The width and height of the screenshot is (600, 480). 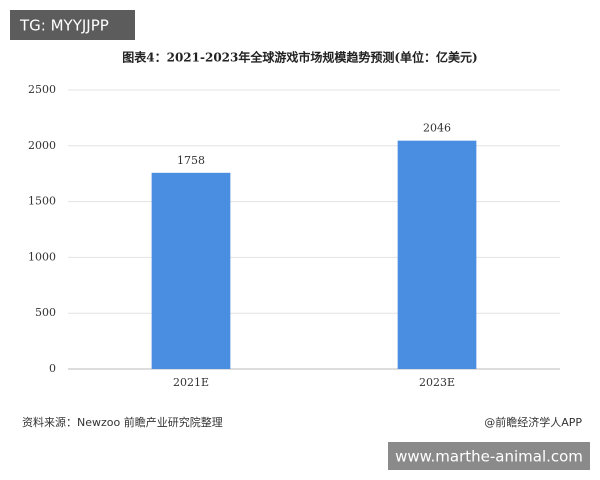 I want to click on source-note: 资料来源：Newzoo 前瞻产业研究院整理, so click(x=122, y=422).